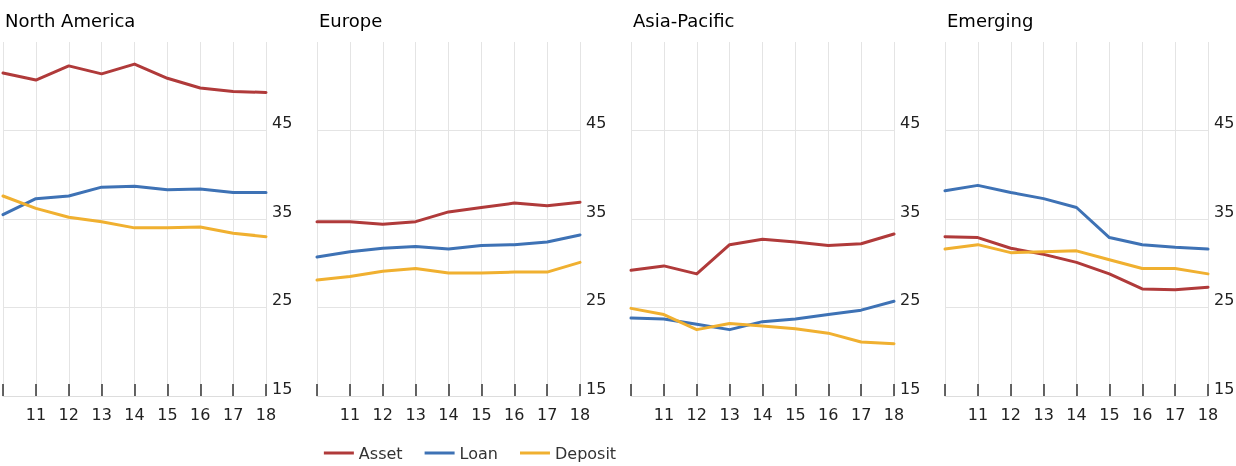 Image resolution: width=1236 pixels, height=466 pixels. What do you see at coordinates (70, 20) in the screenshot?
I see `chart-title: North America` at bounding box center [70, 20].